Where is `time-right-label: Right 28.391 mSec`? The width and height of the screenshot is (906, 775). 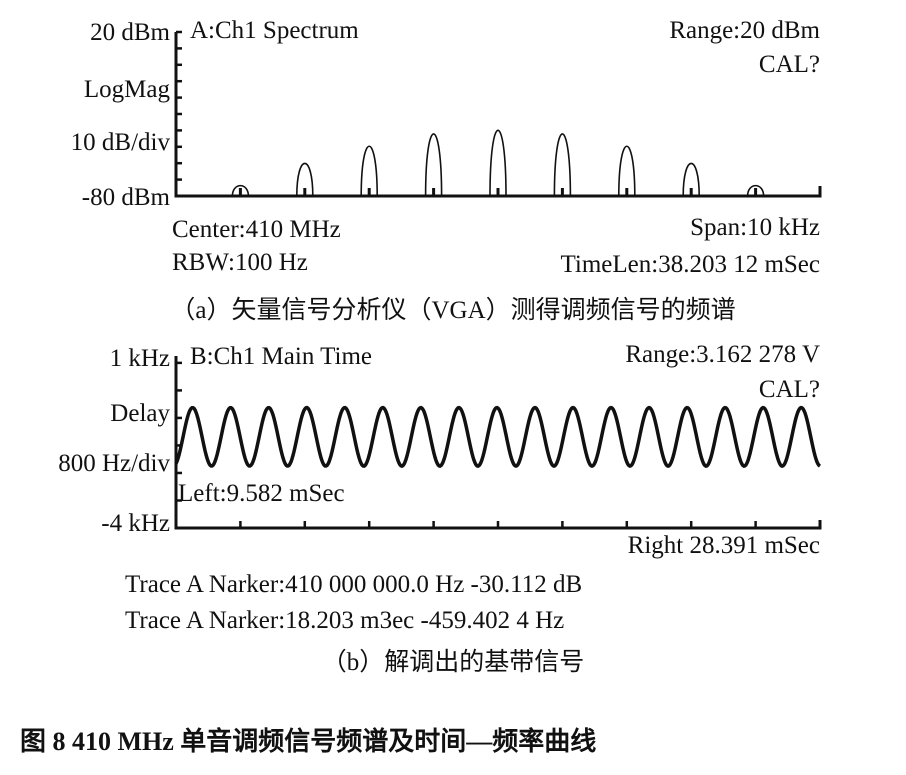 time-right-label: Right 28.391 mSec is located at coordinates (724, 545).